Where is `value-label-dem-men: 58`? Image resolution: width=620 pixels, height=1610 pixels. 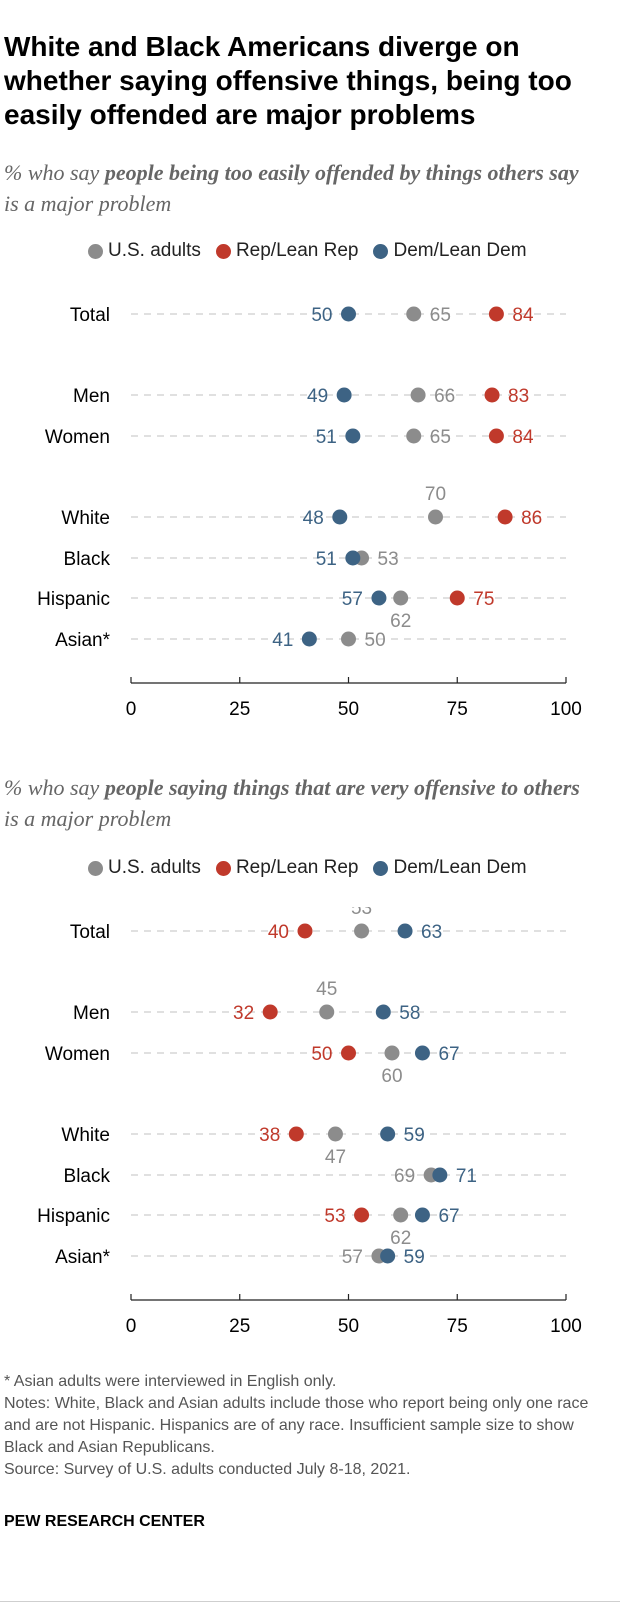 value-label-dem-men: 58 is located at coordinates (409, 1013).